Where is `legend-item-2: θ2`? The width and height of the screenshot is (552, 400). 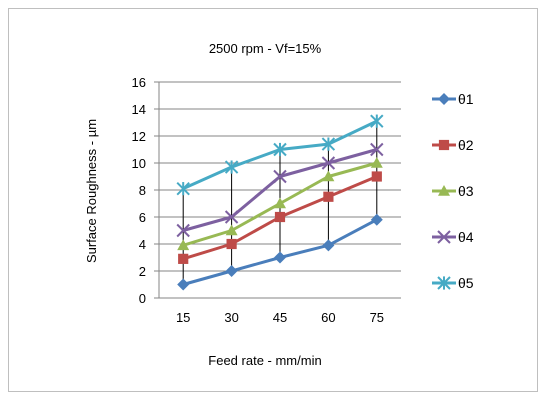 legend-item-2: θ2 is located at coordinates (453, 145).